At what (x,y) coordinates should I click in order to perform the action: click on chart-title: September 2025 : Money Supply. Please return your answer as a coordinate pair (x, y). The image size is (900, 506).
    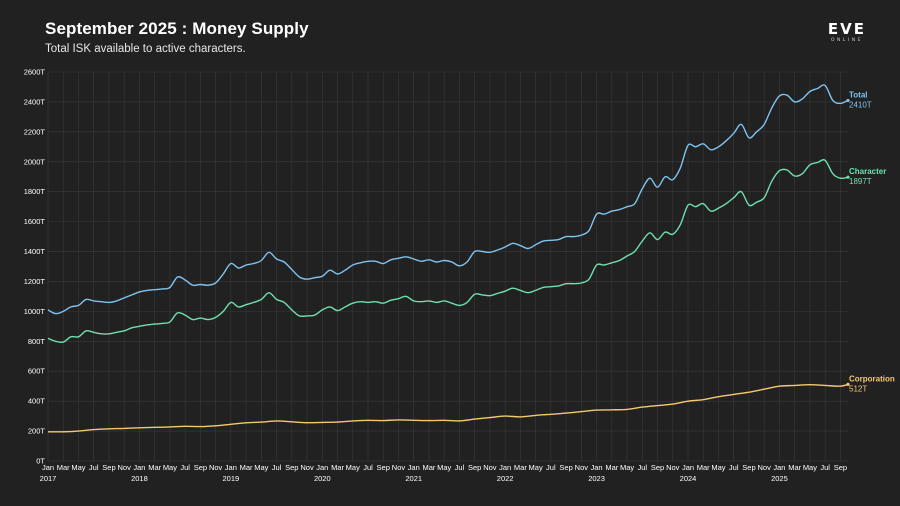
    Looking at the image, I should click on (177, 28).